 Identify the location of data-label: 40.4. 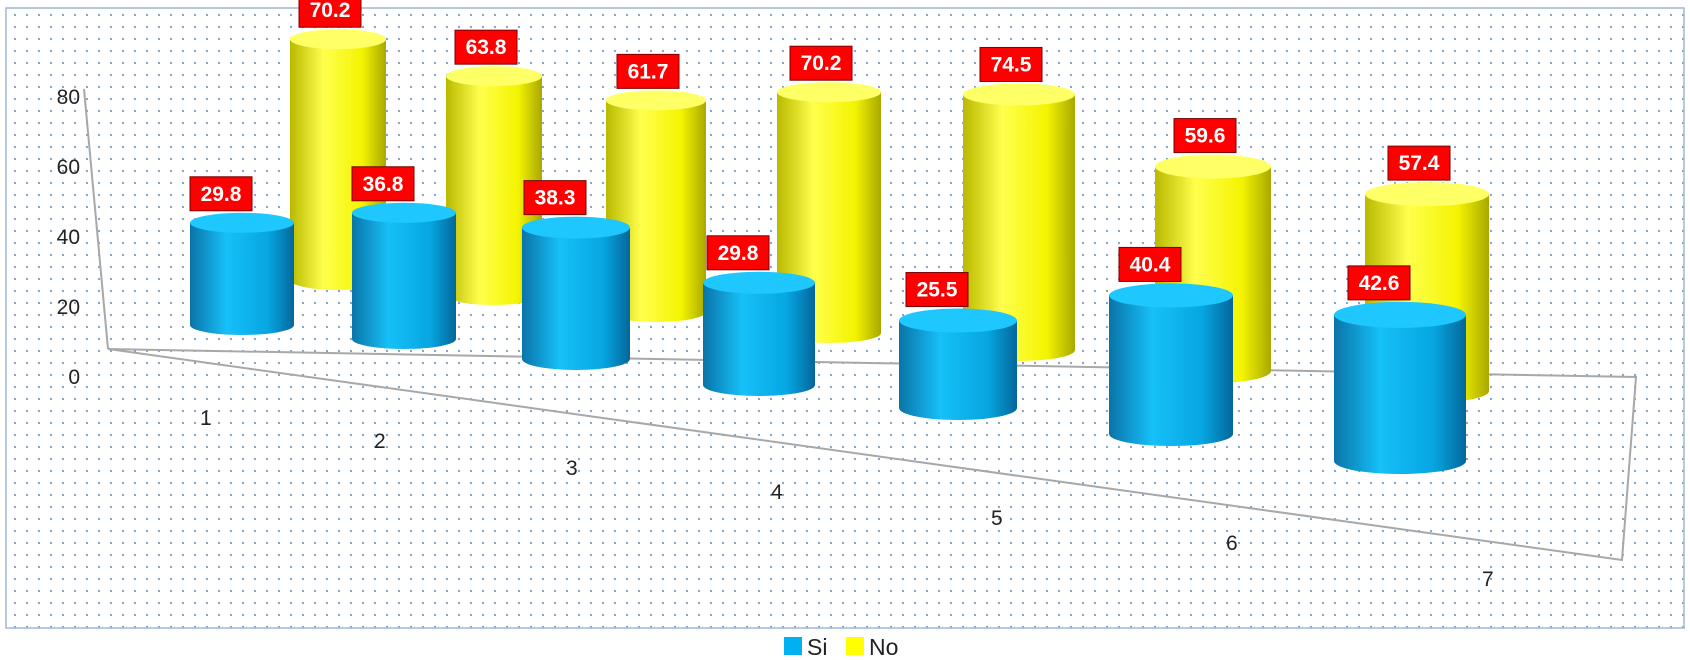
(1150, 264).